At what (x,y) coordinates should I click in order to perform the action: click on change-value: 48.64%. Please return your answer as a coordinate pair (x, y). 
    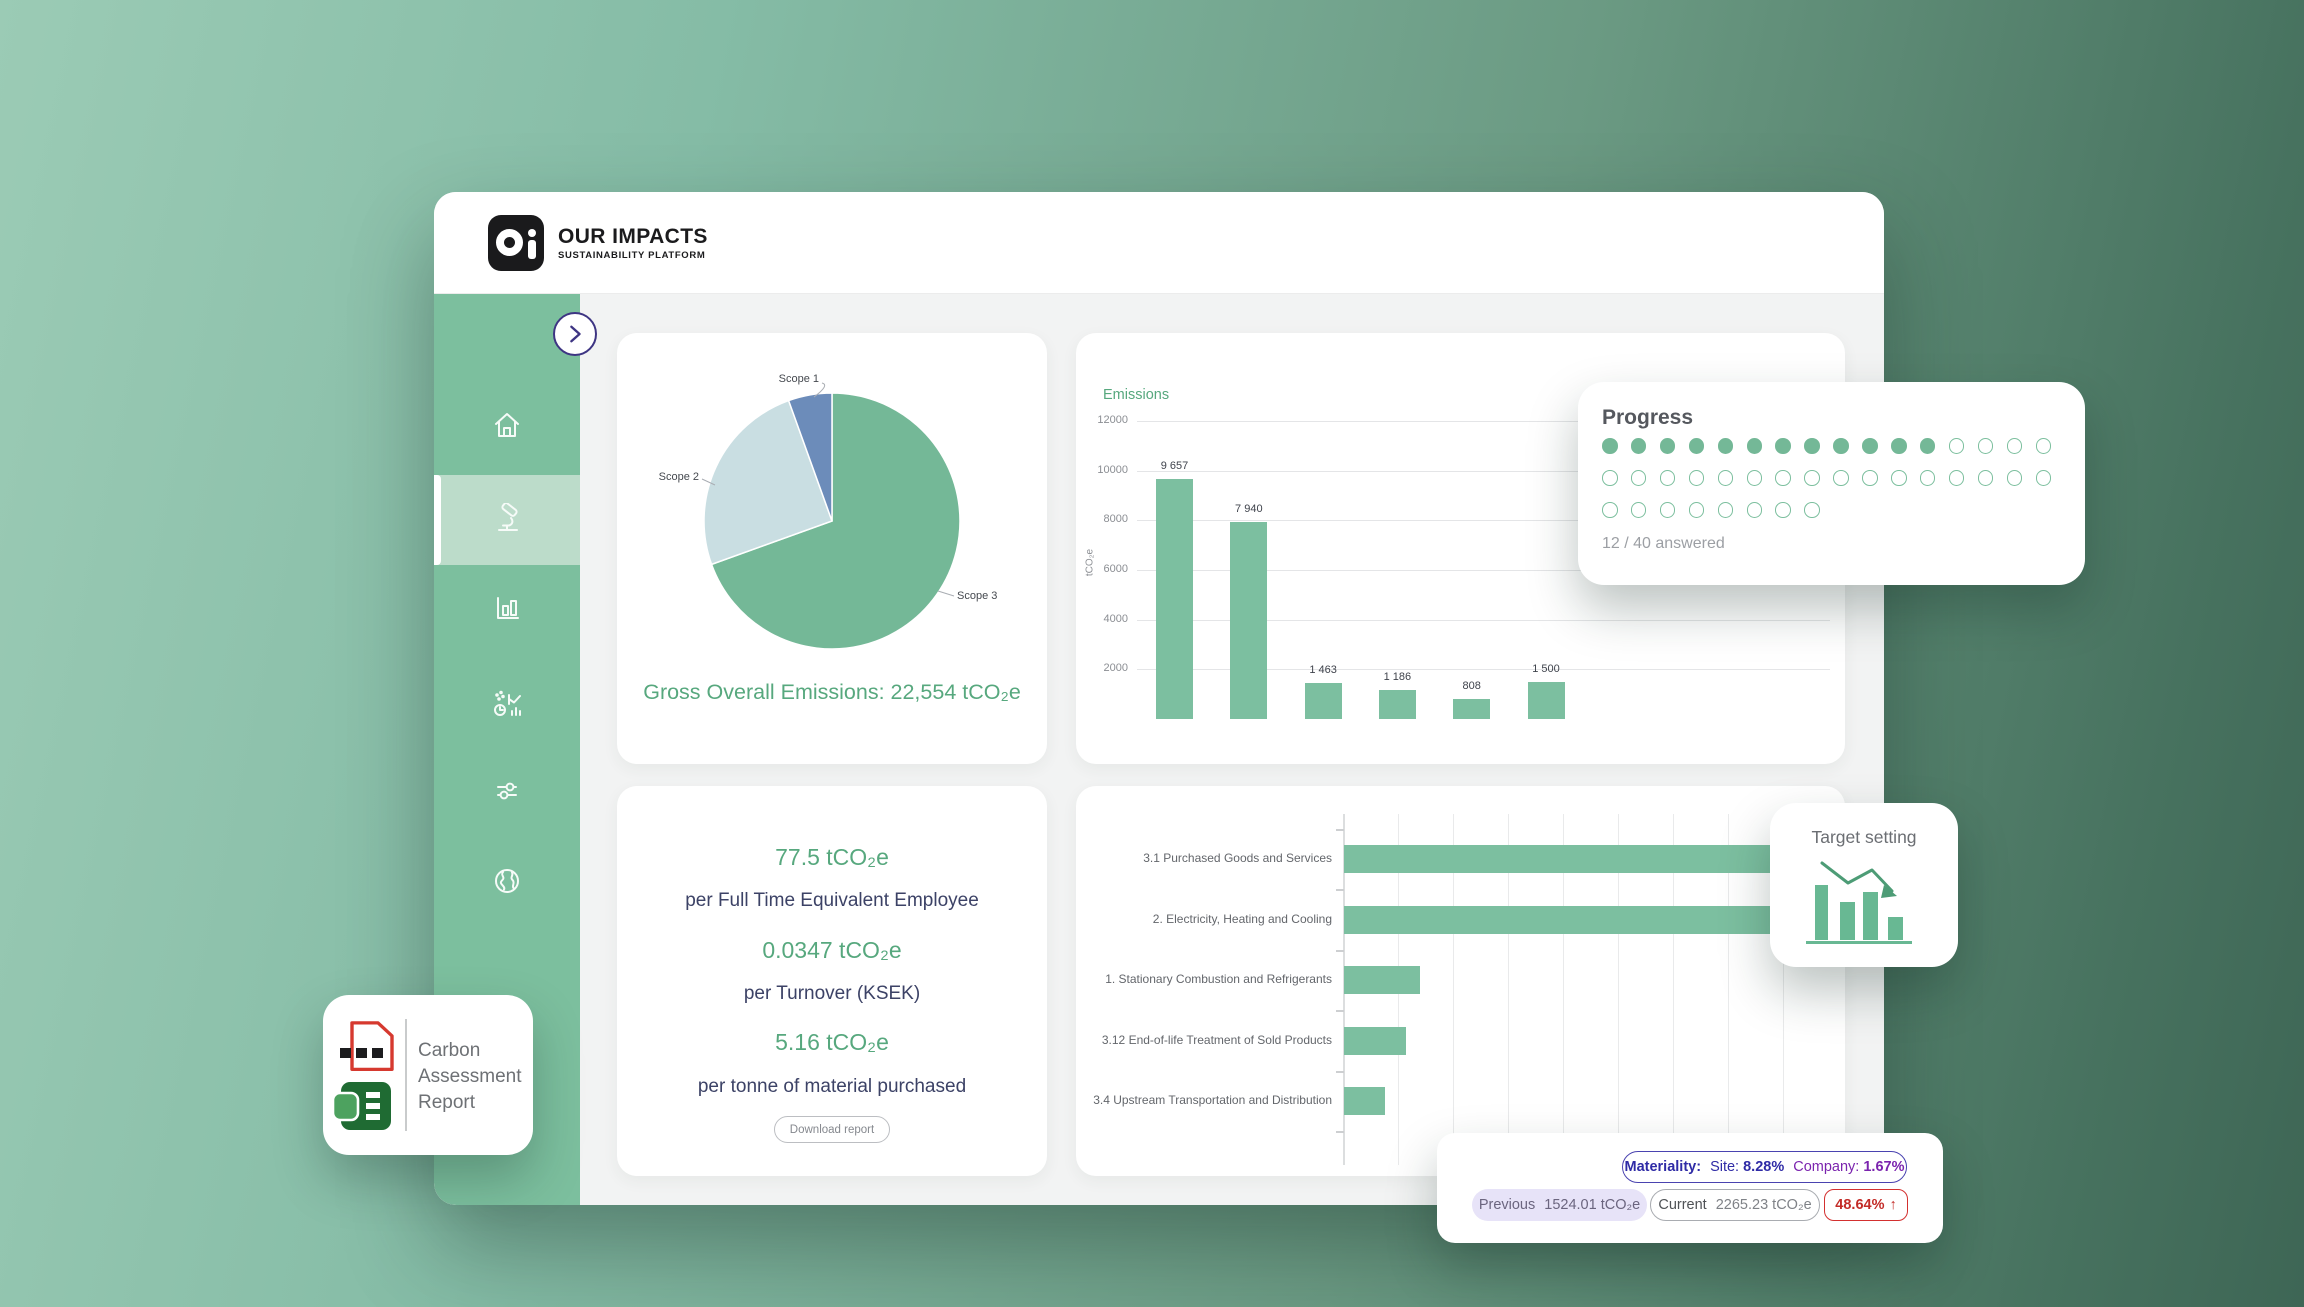
    Looking at the image, I should click on (1860, 1205).